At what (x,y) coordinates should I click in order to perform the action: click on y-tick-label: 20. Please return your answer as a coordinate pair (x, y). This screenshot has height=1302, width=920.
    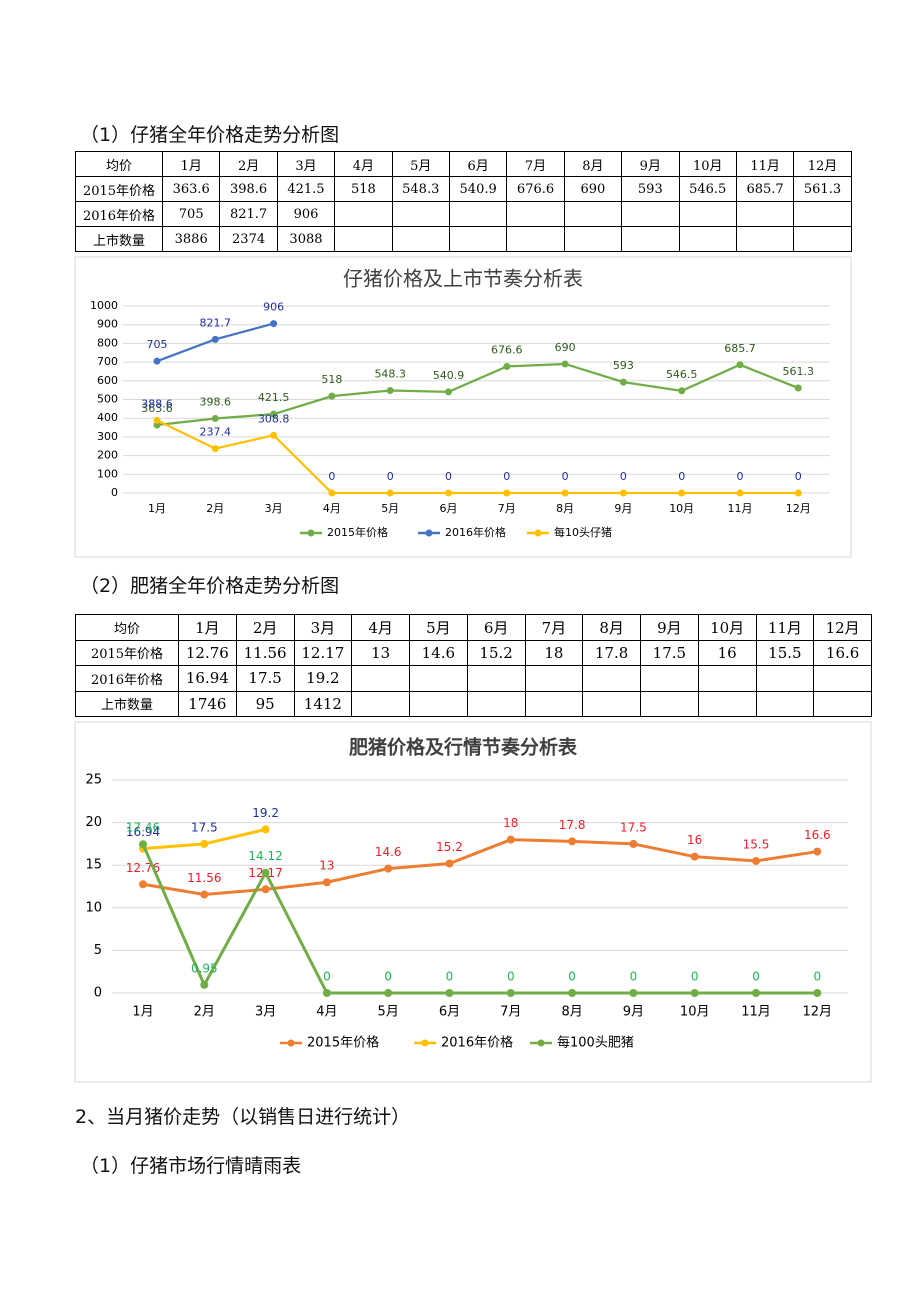
    Looking at the image, I should click on (93, 822).